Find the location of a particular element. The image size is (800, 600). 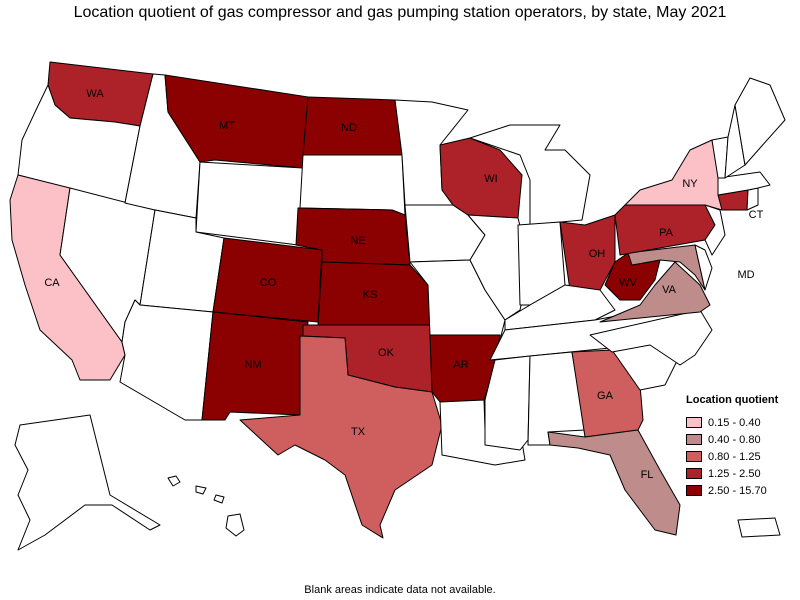

state-label-ND: ND is located at coordinates (349, 128).